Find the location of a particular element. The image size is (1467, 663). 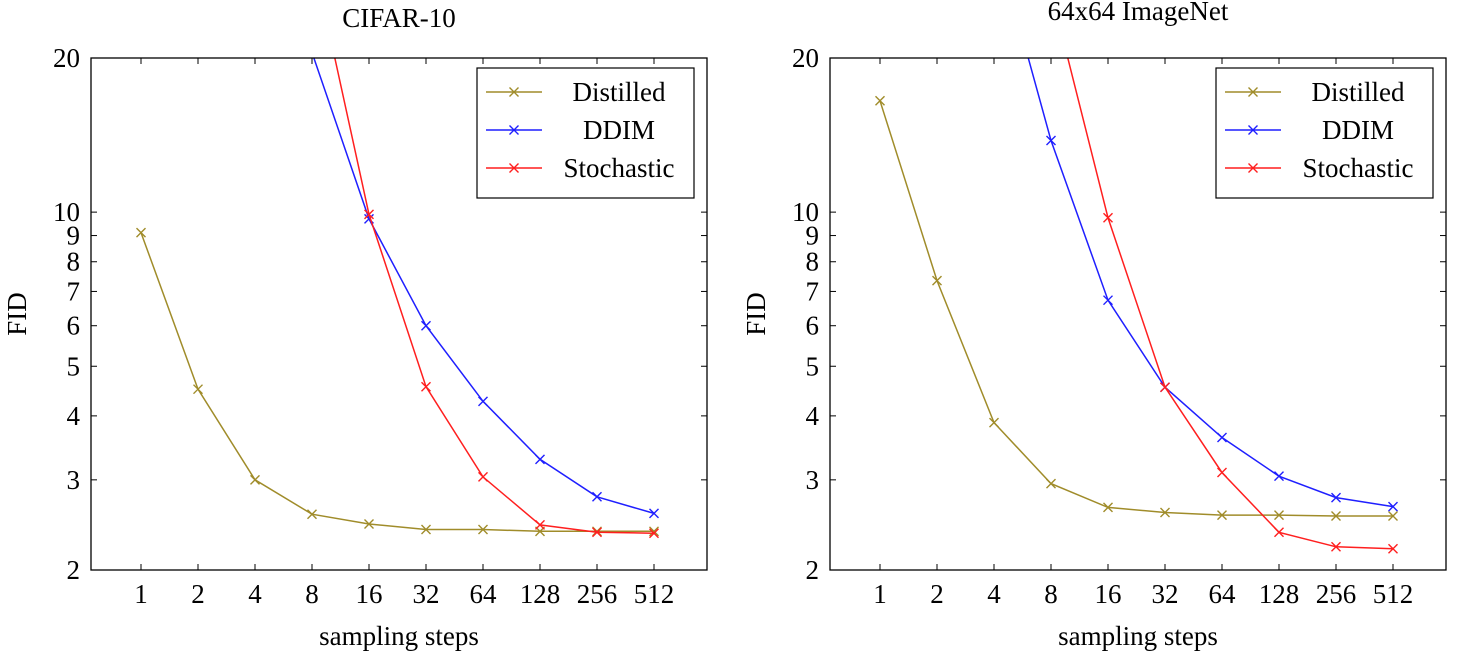

chart-title: CIFAR-10 is located at coordinates (399, 18).